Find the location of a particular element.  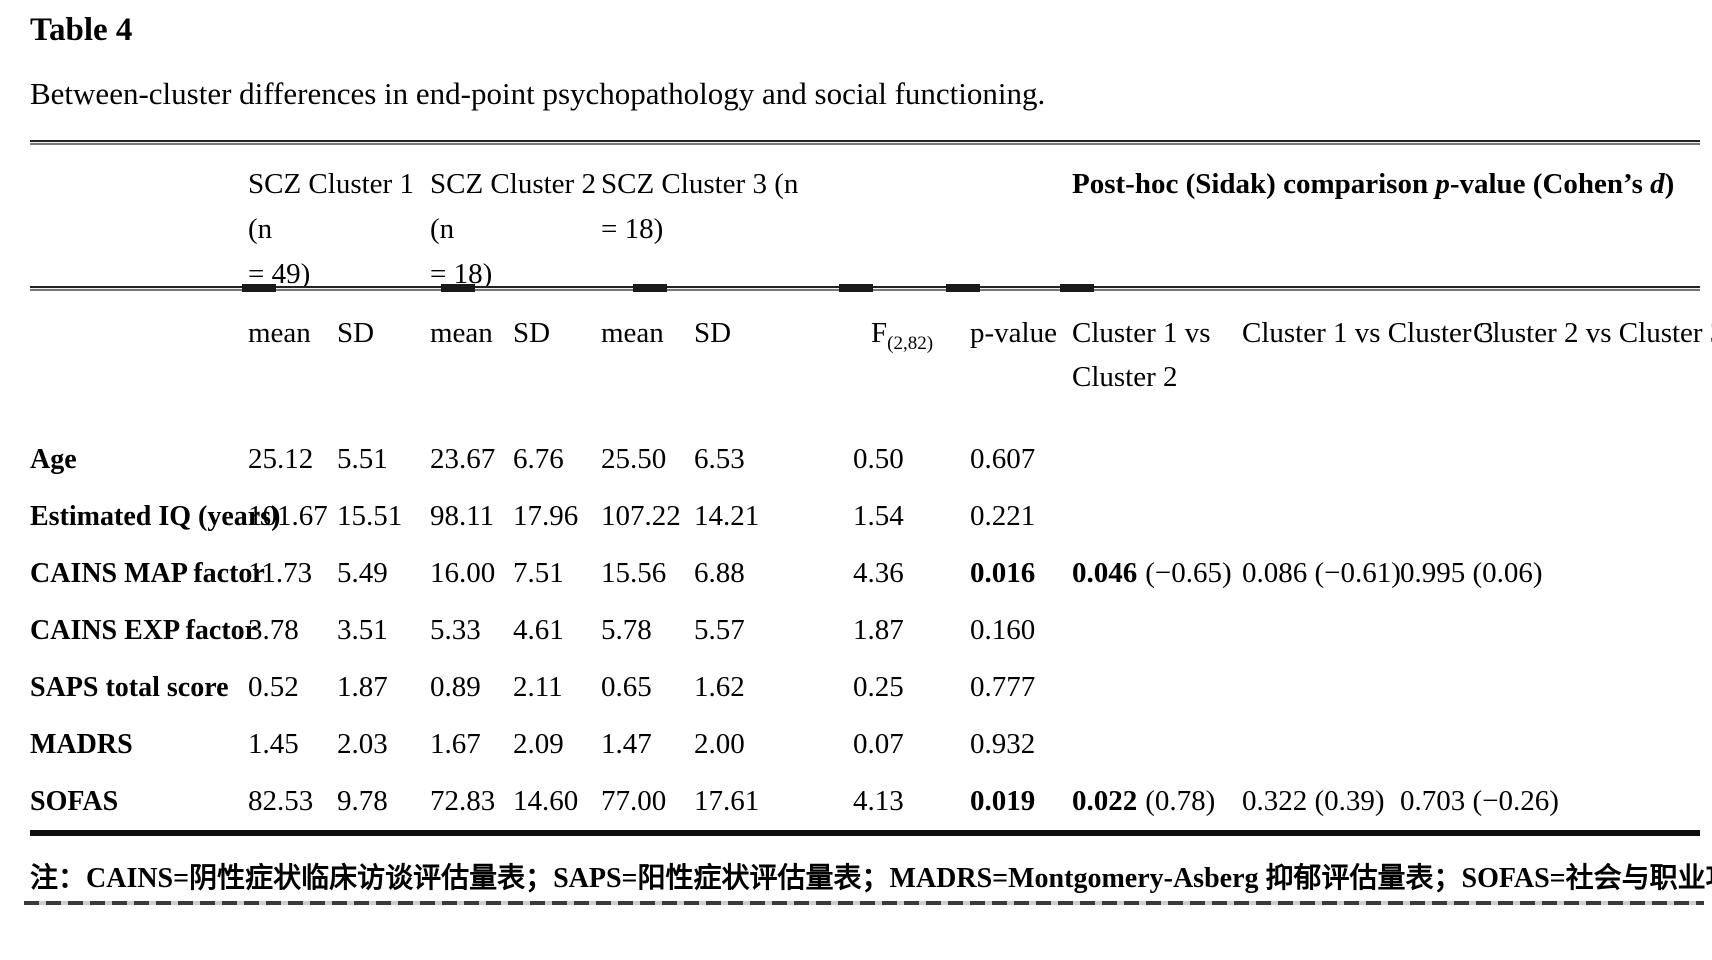

cell-mean2: 1.67 is located at coordinates (455, 744).